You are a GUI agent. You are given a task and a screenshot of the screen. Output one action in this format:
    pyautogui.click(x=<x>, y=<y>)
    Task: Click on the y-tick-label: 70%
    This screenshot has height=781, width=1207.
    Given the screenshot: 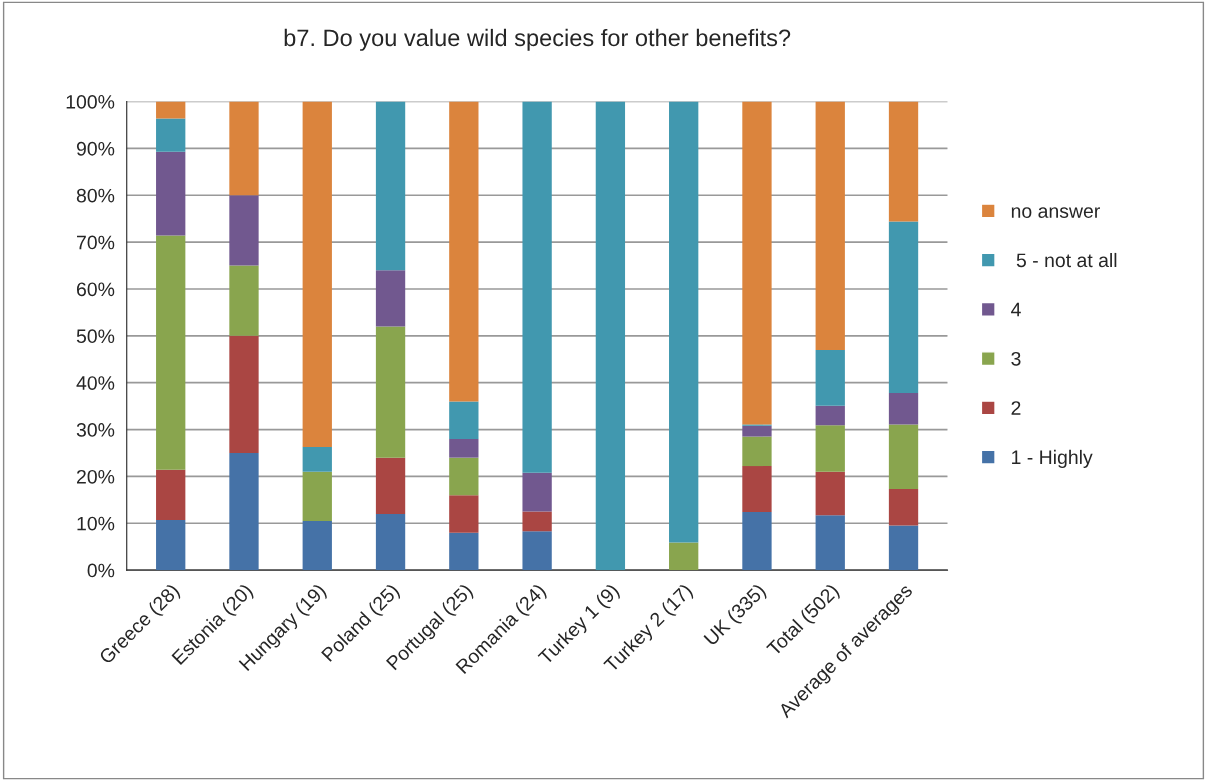 What is the action you would take?
    pyautogui.click(x=96, y=242)
    